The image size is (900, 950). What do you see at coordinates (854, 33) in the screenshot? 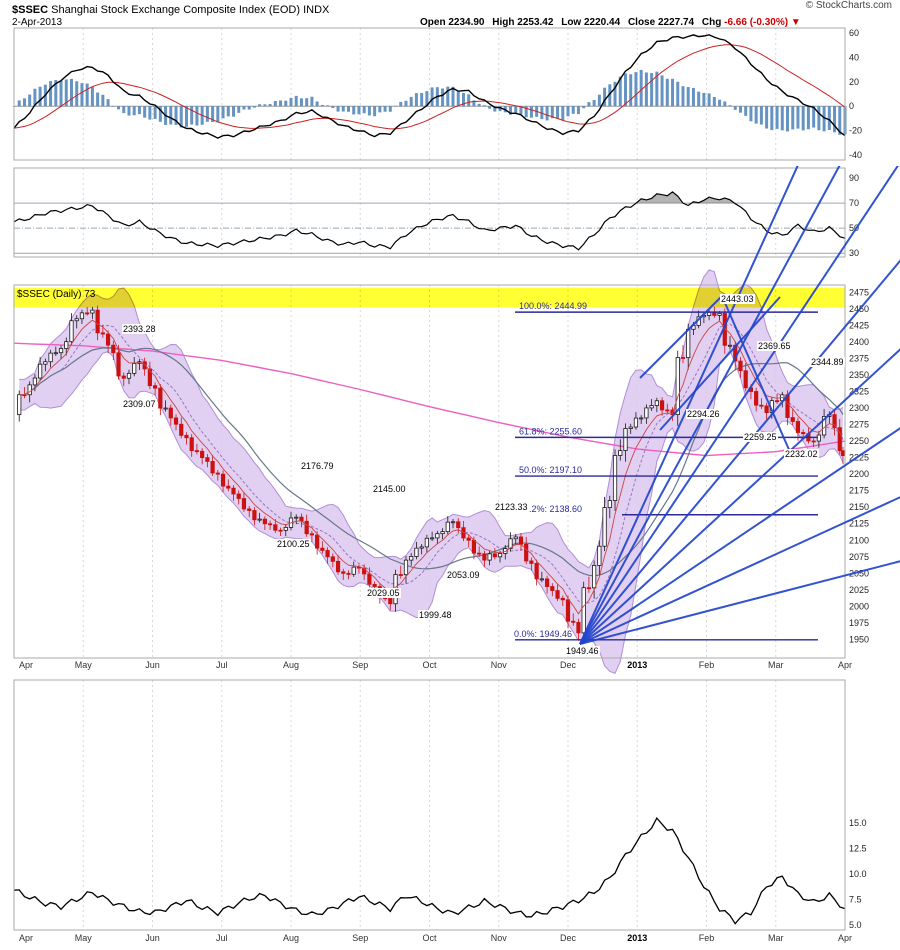
I see `y-axis-label: 60` at bounding box center [854, 33].